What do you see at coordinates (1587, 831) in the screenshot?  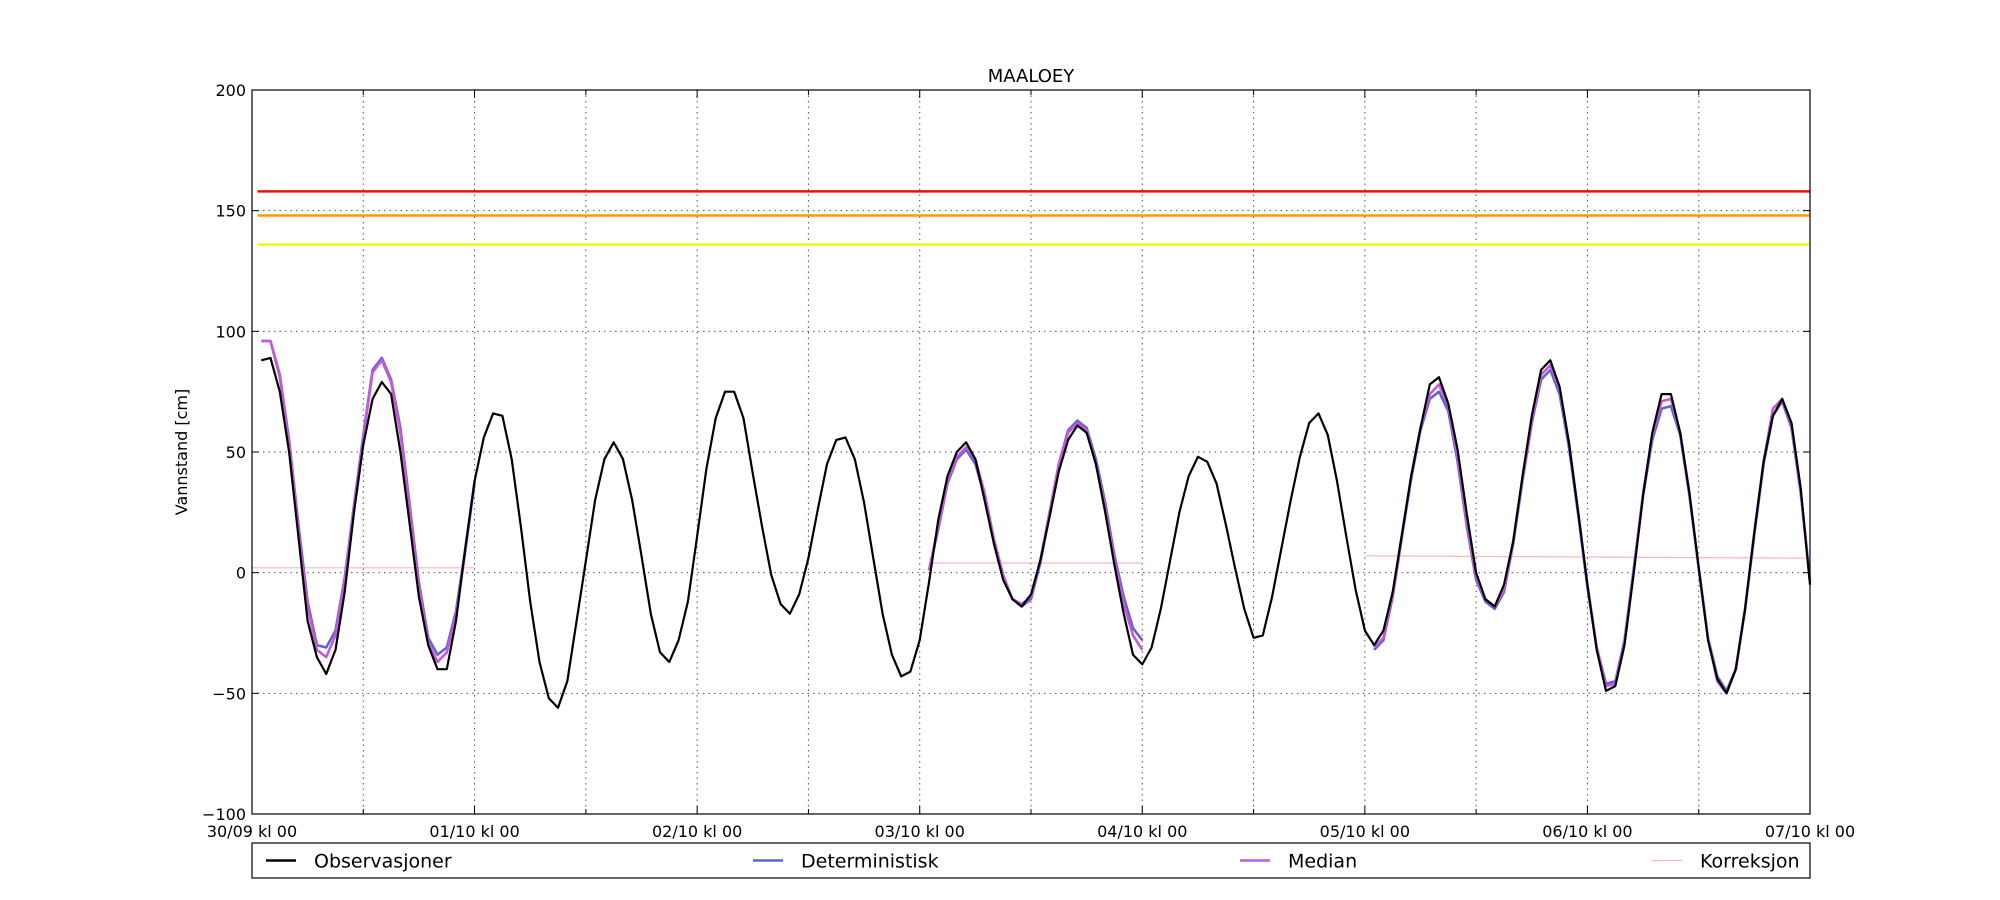 I see `x-tick-label: 06/10 kl 00` at bounding box center [1587, 831].